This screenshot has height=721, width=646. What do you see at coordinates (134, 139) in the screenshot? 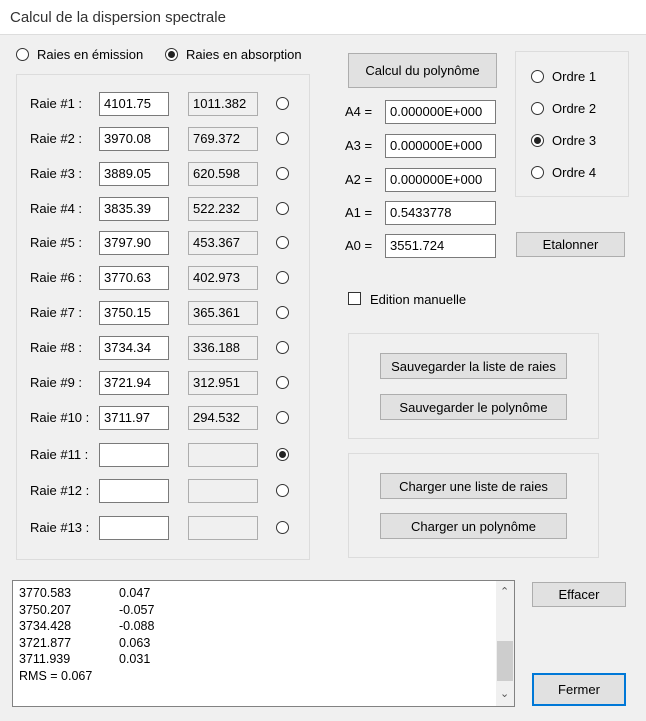
I see `wavelength-input: 3970.08` at bounding box center [134, 139].